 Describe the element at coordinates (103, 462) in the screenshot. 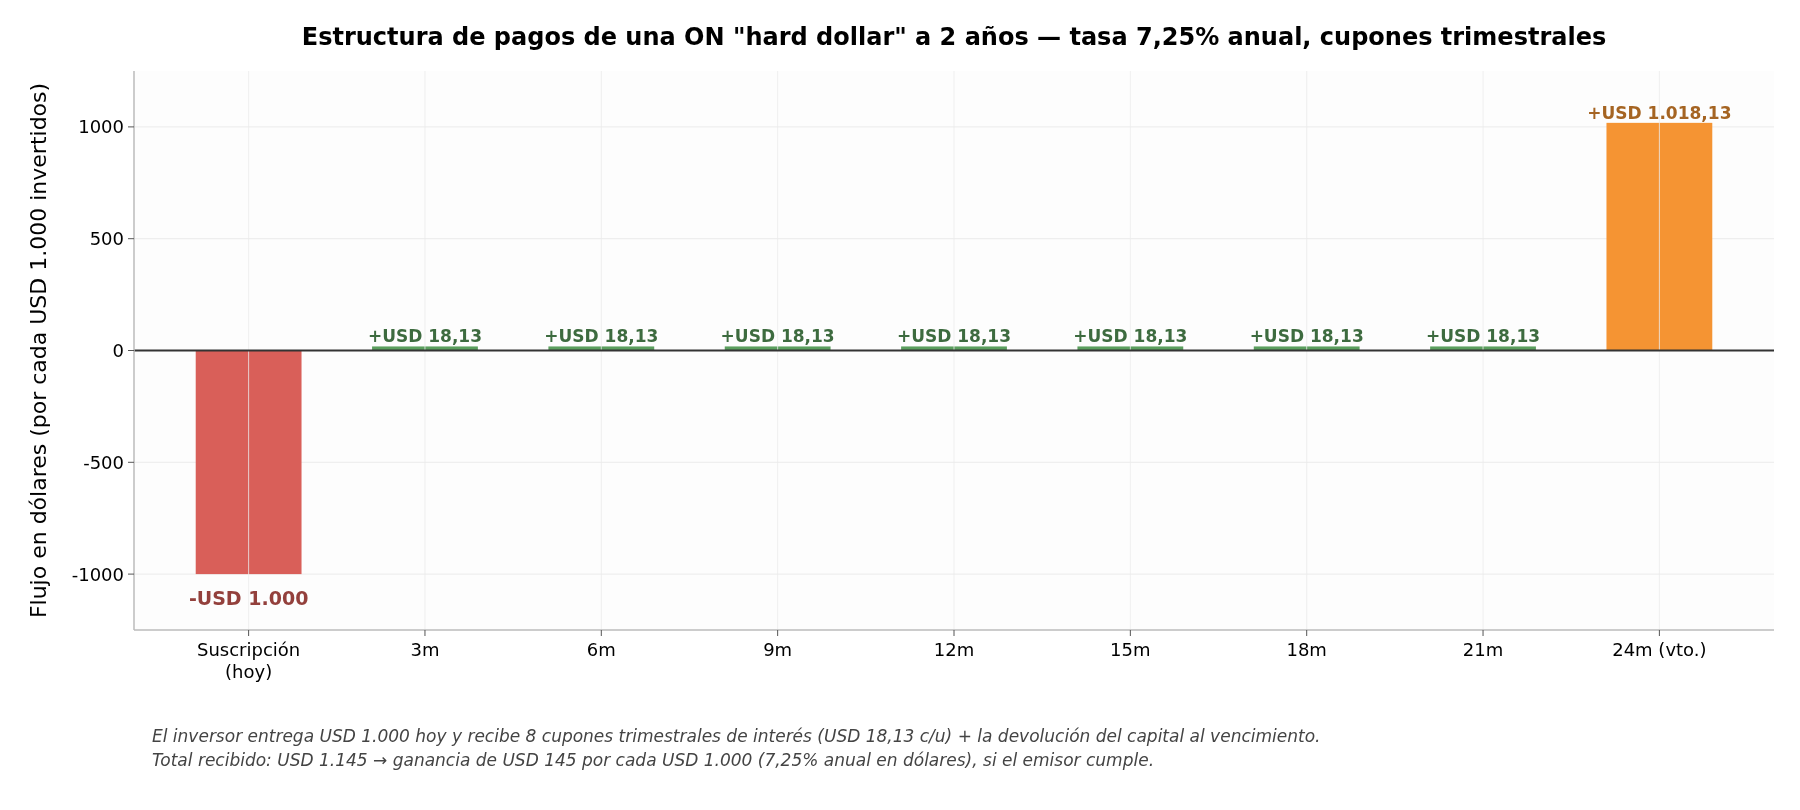

I see `y-tick-label: -500` at that location.